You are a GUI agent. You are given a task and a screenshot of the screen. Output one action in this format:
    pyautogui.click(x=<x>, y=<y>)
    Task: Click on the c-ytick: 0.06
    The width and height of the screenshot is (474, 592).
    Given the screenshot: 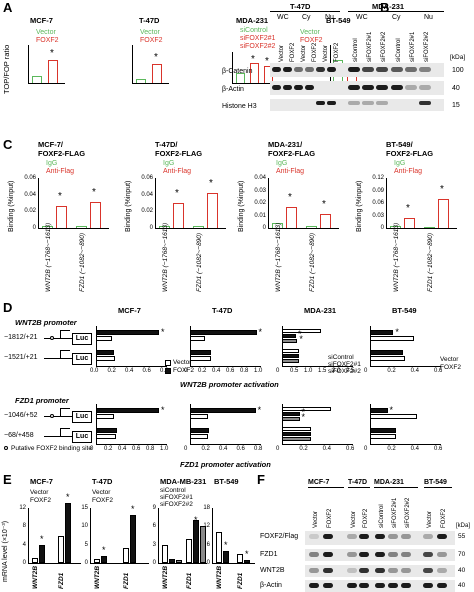 What is the action you would take?
    pyautogui.click(x=30, y=178)
    